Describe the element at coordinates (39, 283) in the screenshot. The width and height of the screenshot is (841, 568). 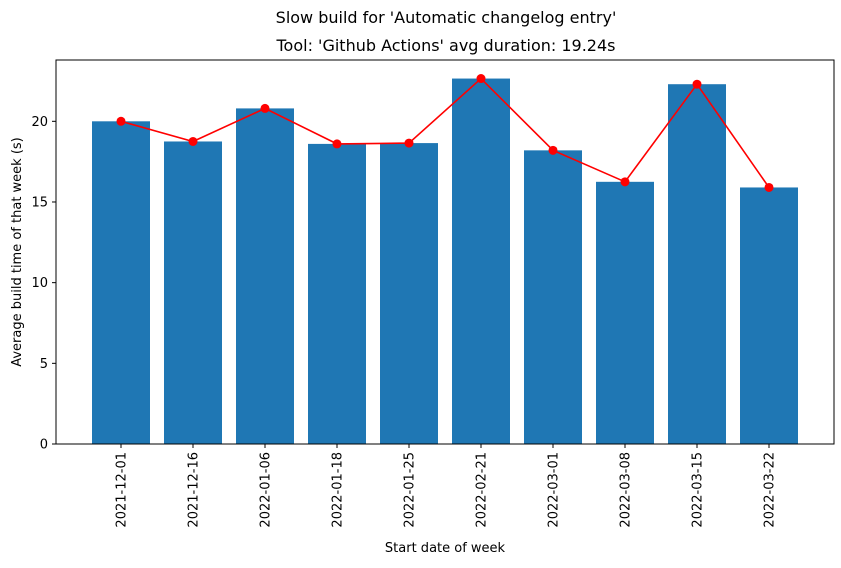
I see `y-tick-label: 10` at that location.